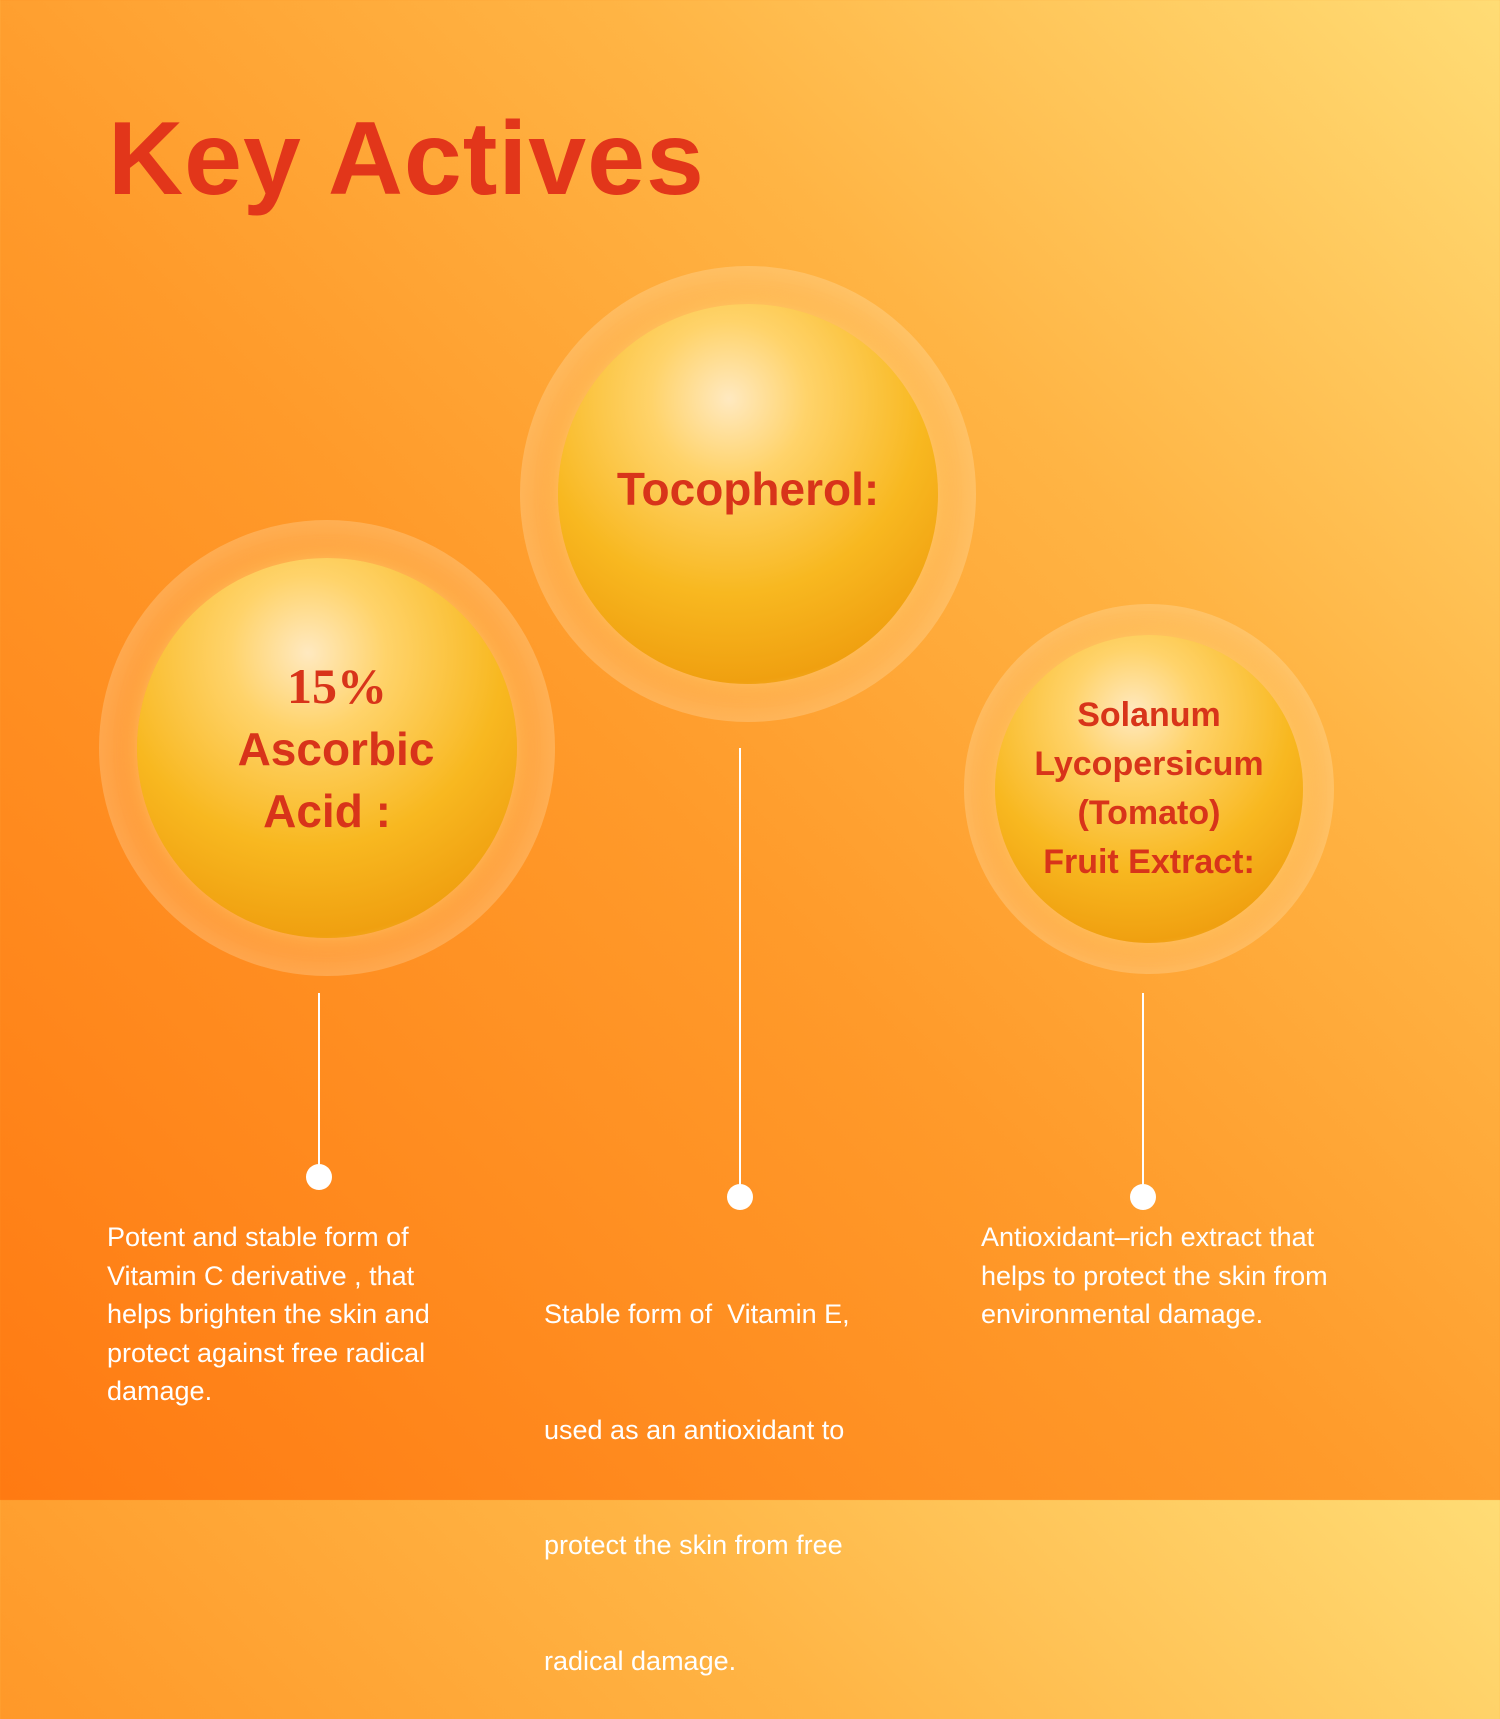 This screenshot has width=1500, height=1719. I want to click on desc-line: Potent and stable form of, so click(258, 1237).